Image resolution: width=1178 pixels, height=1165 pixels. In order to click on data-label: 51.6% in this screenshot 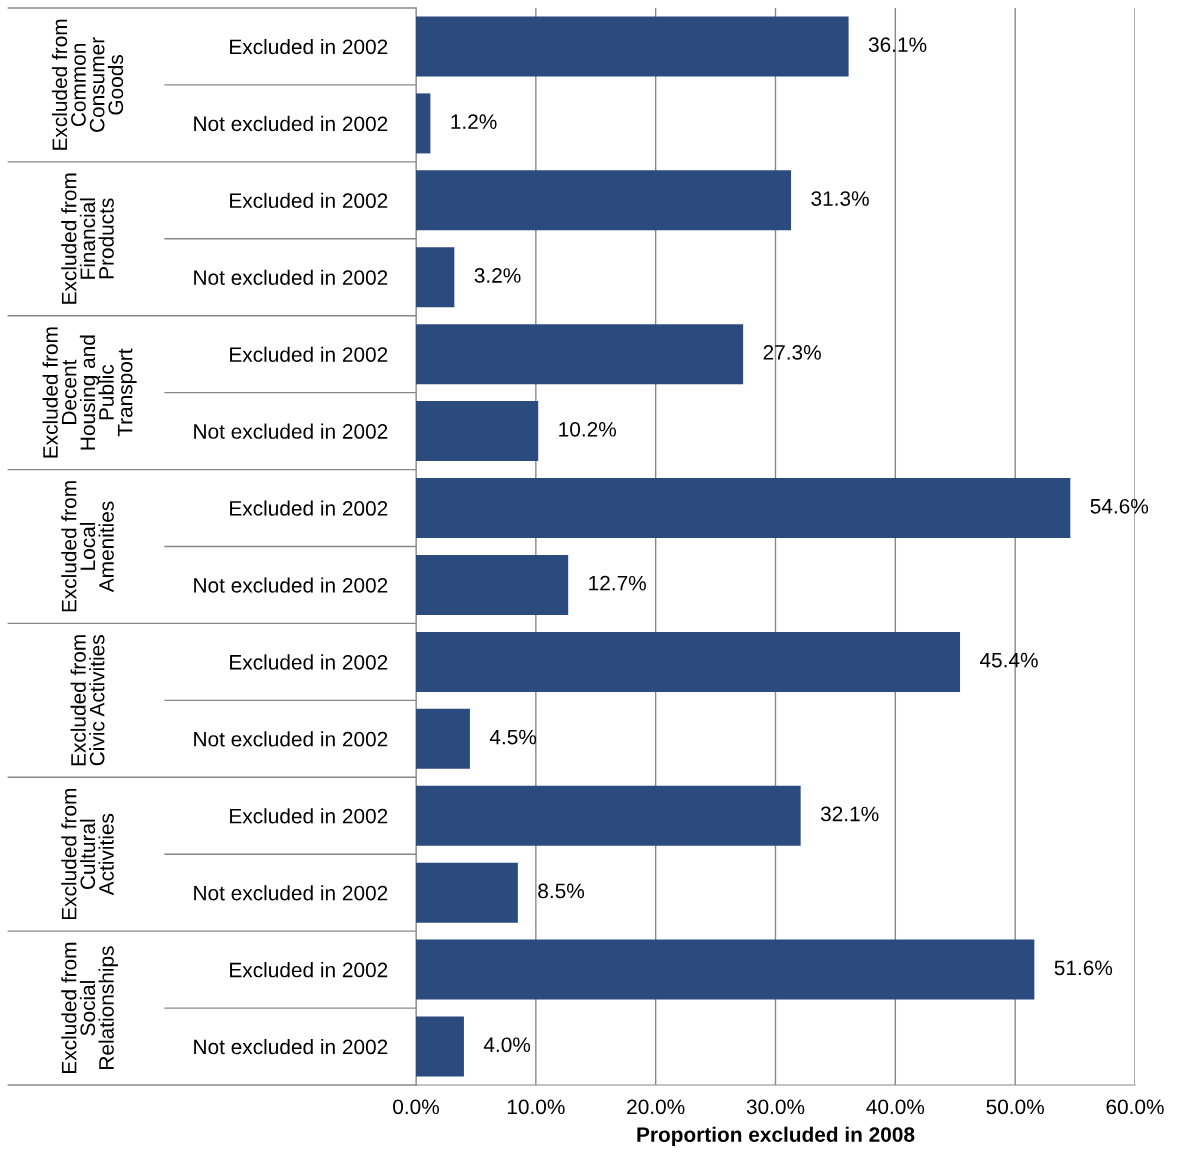, I will do `click(1083, 968)`.